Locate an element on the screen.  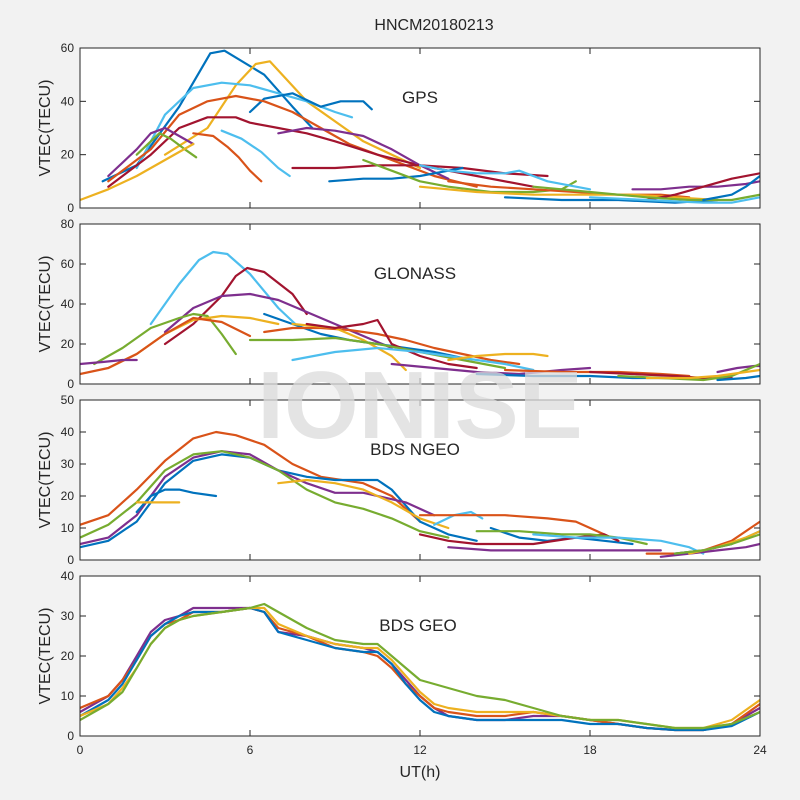
panel-label: BDS NGEO is located at coordinates (415, 449).